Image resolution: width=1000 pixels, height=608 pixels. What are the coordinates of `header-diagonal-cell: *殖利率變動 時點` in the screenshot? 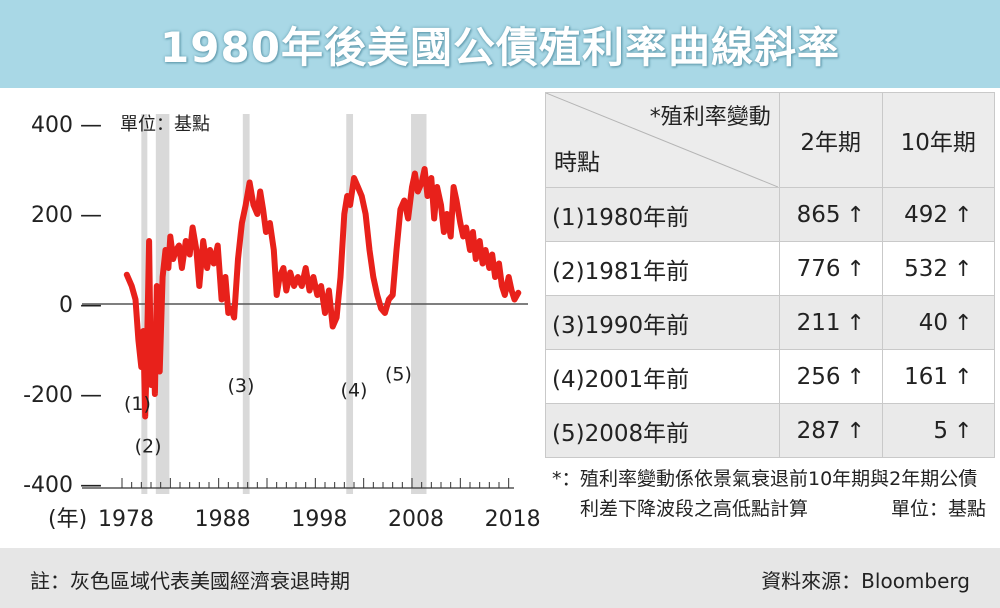 It's located at (662, 140).